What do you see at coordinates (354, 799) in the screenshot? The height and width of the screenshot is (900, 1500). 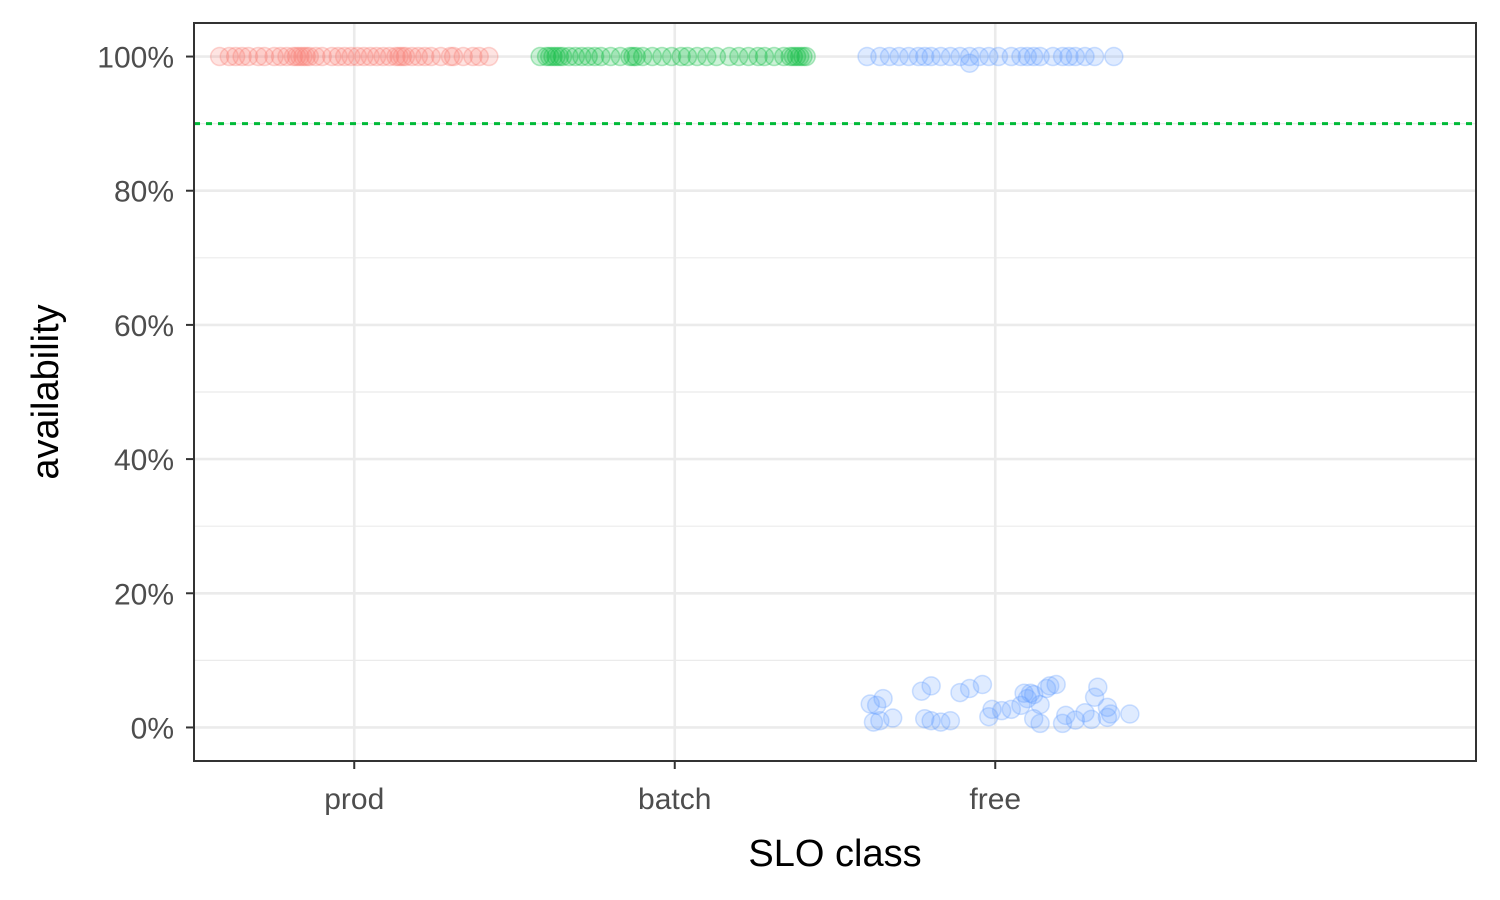 I see `x-tick-label: prod` at bounding box center [354, 799].